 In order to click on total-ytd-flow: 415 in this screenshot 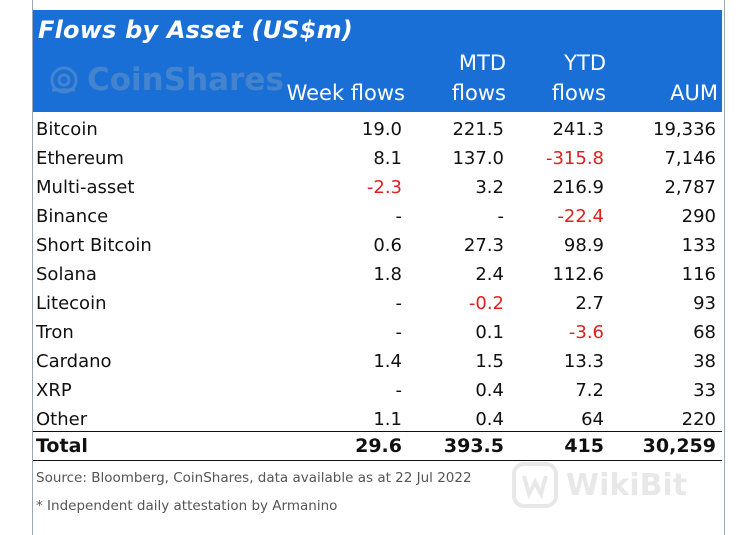, I will do `click(584, 446)`.